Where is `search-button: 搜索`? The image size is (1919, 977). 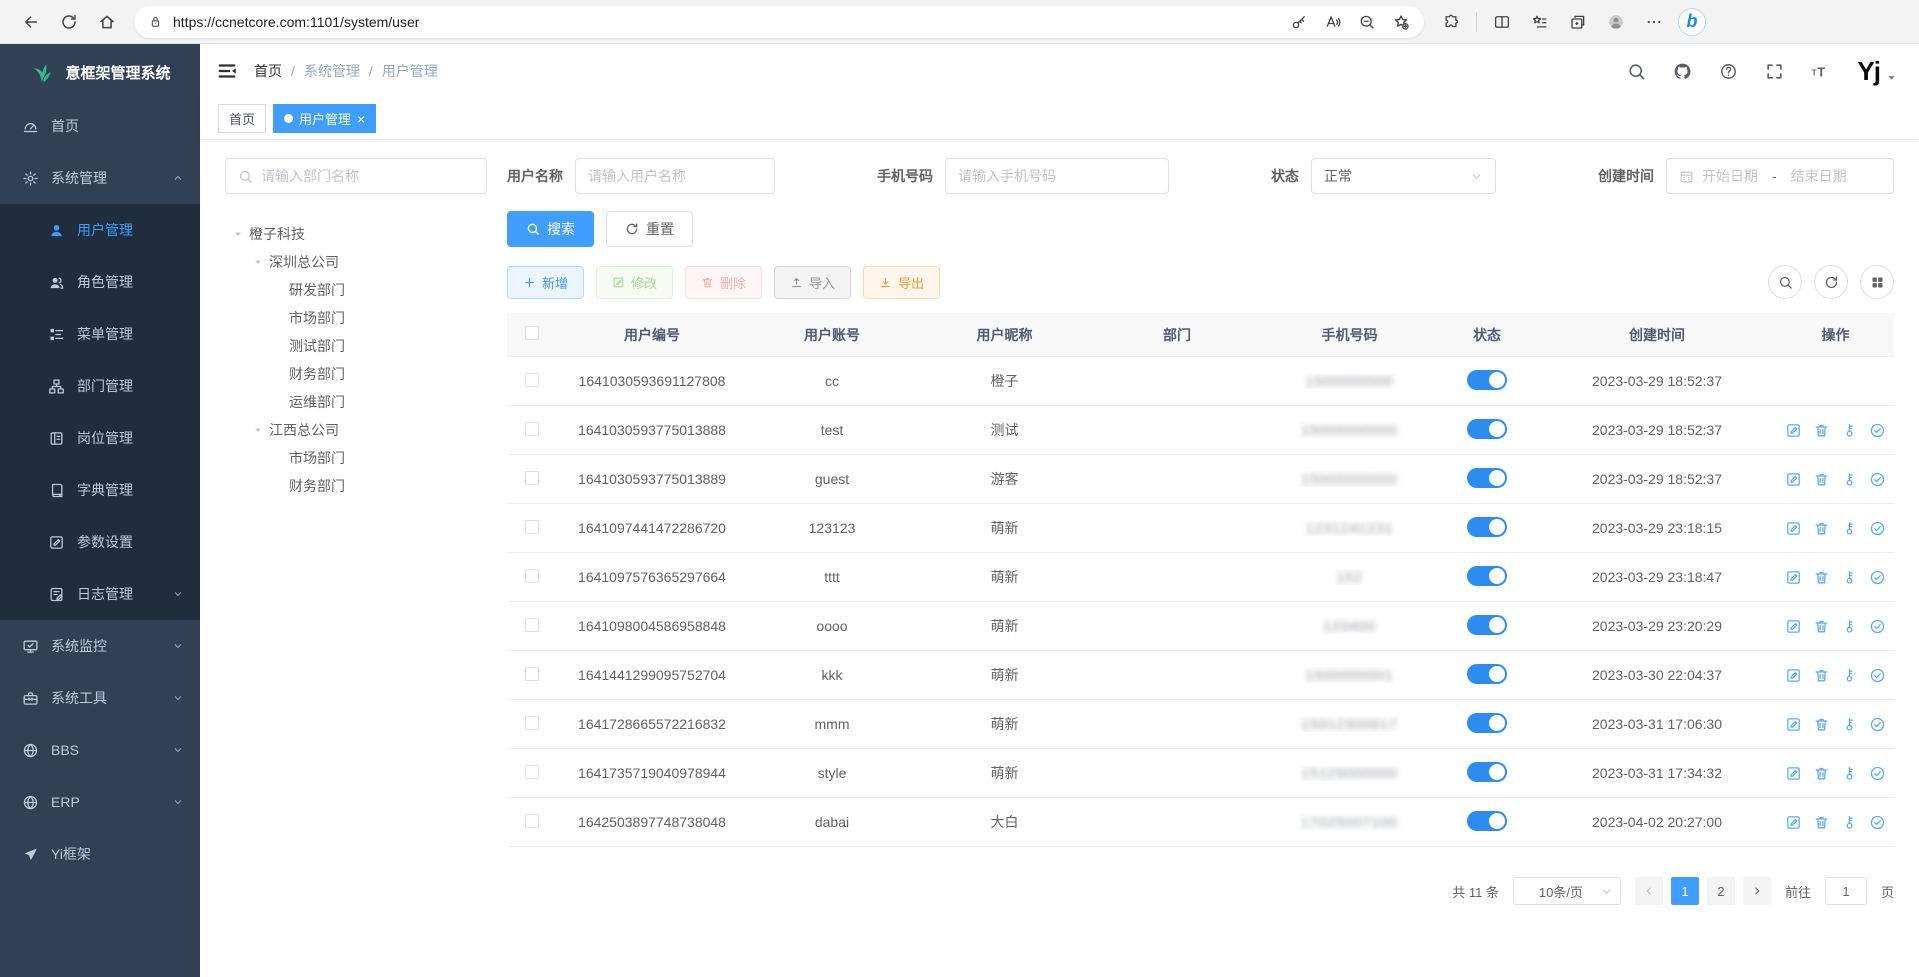
search-button: 搜索 is located at coordinates (550, 229).